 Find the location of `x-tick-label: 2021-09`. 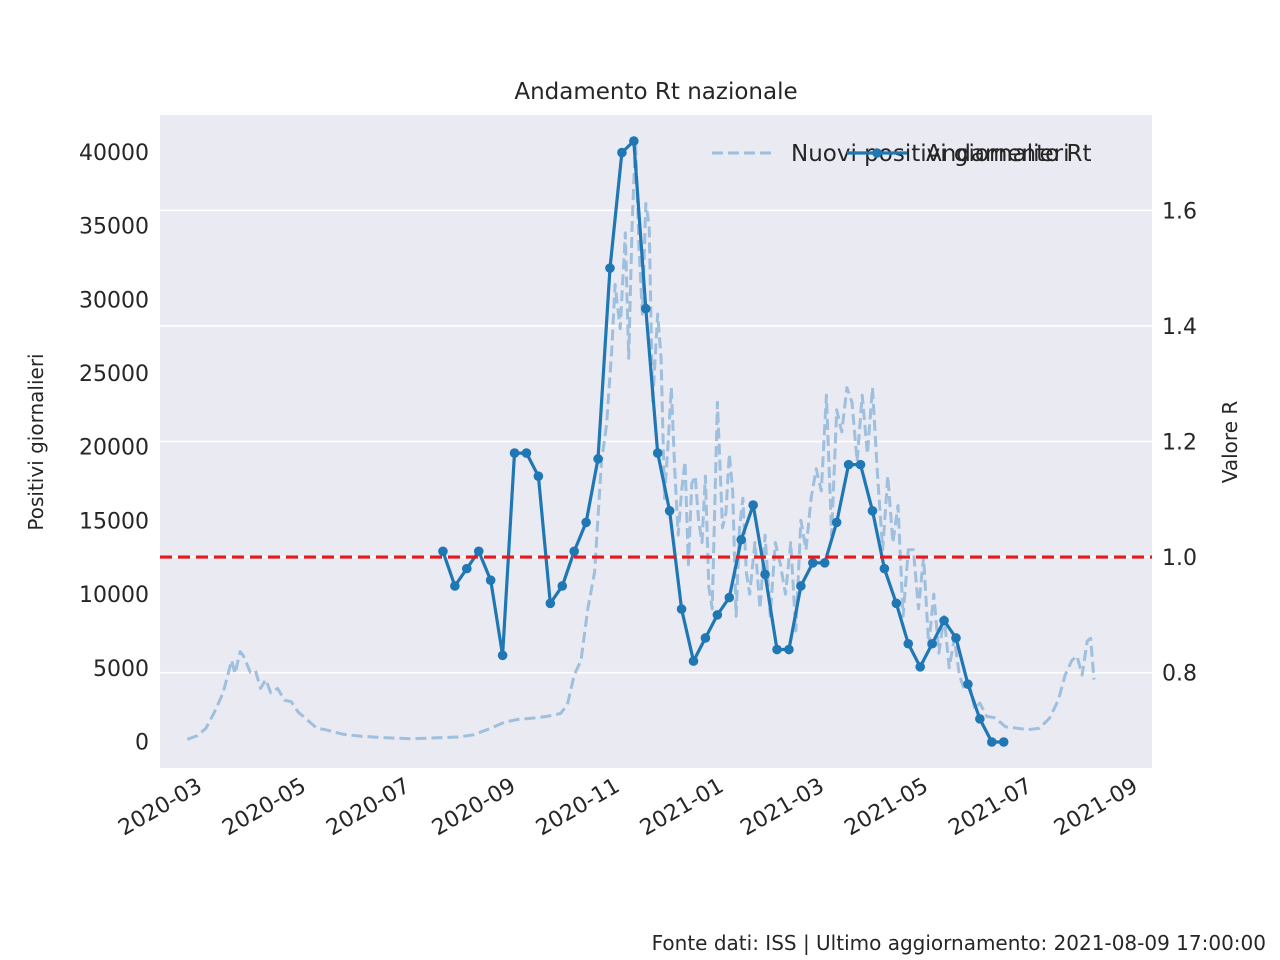

x-tick-label: 2021-09 is located at coordinates (1096, 808).